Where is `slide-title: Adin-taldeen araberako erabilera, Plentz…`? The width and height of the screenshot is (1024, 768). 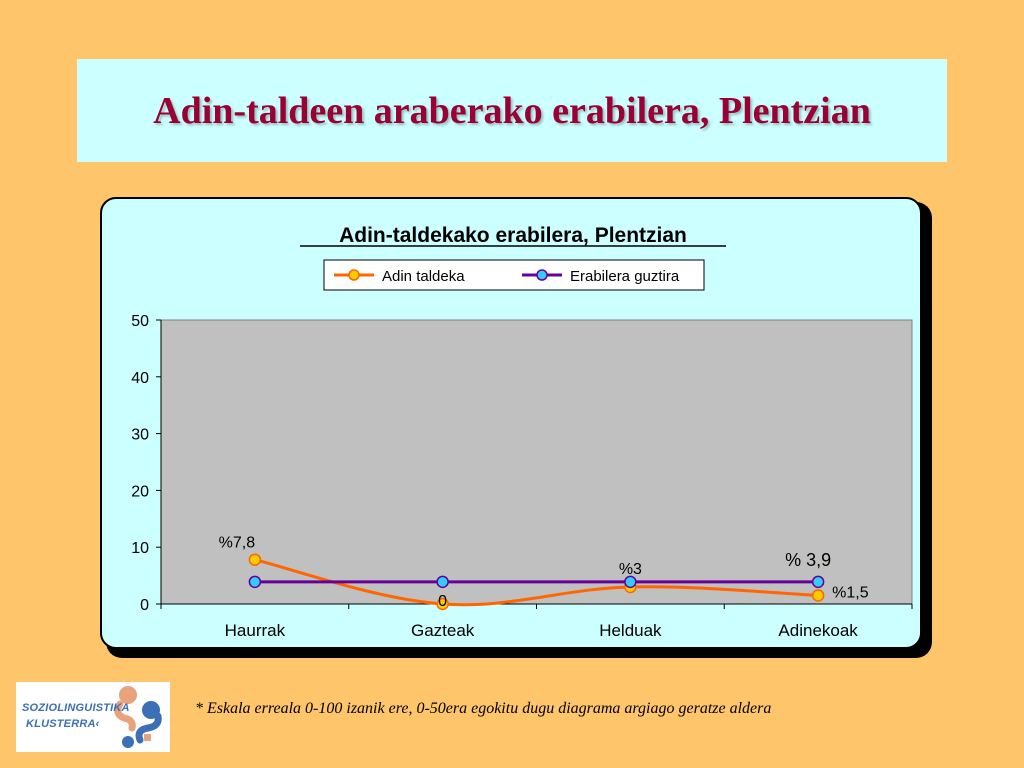
slide-title: Adin-taldeen araberako erabilera, Plentz… is located at coordinates (512, 110).